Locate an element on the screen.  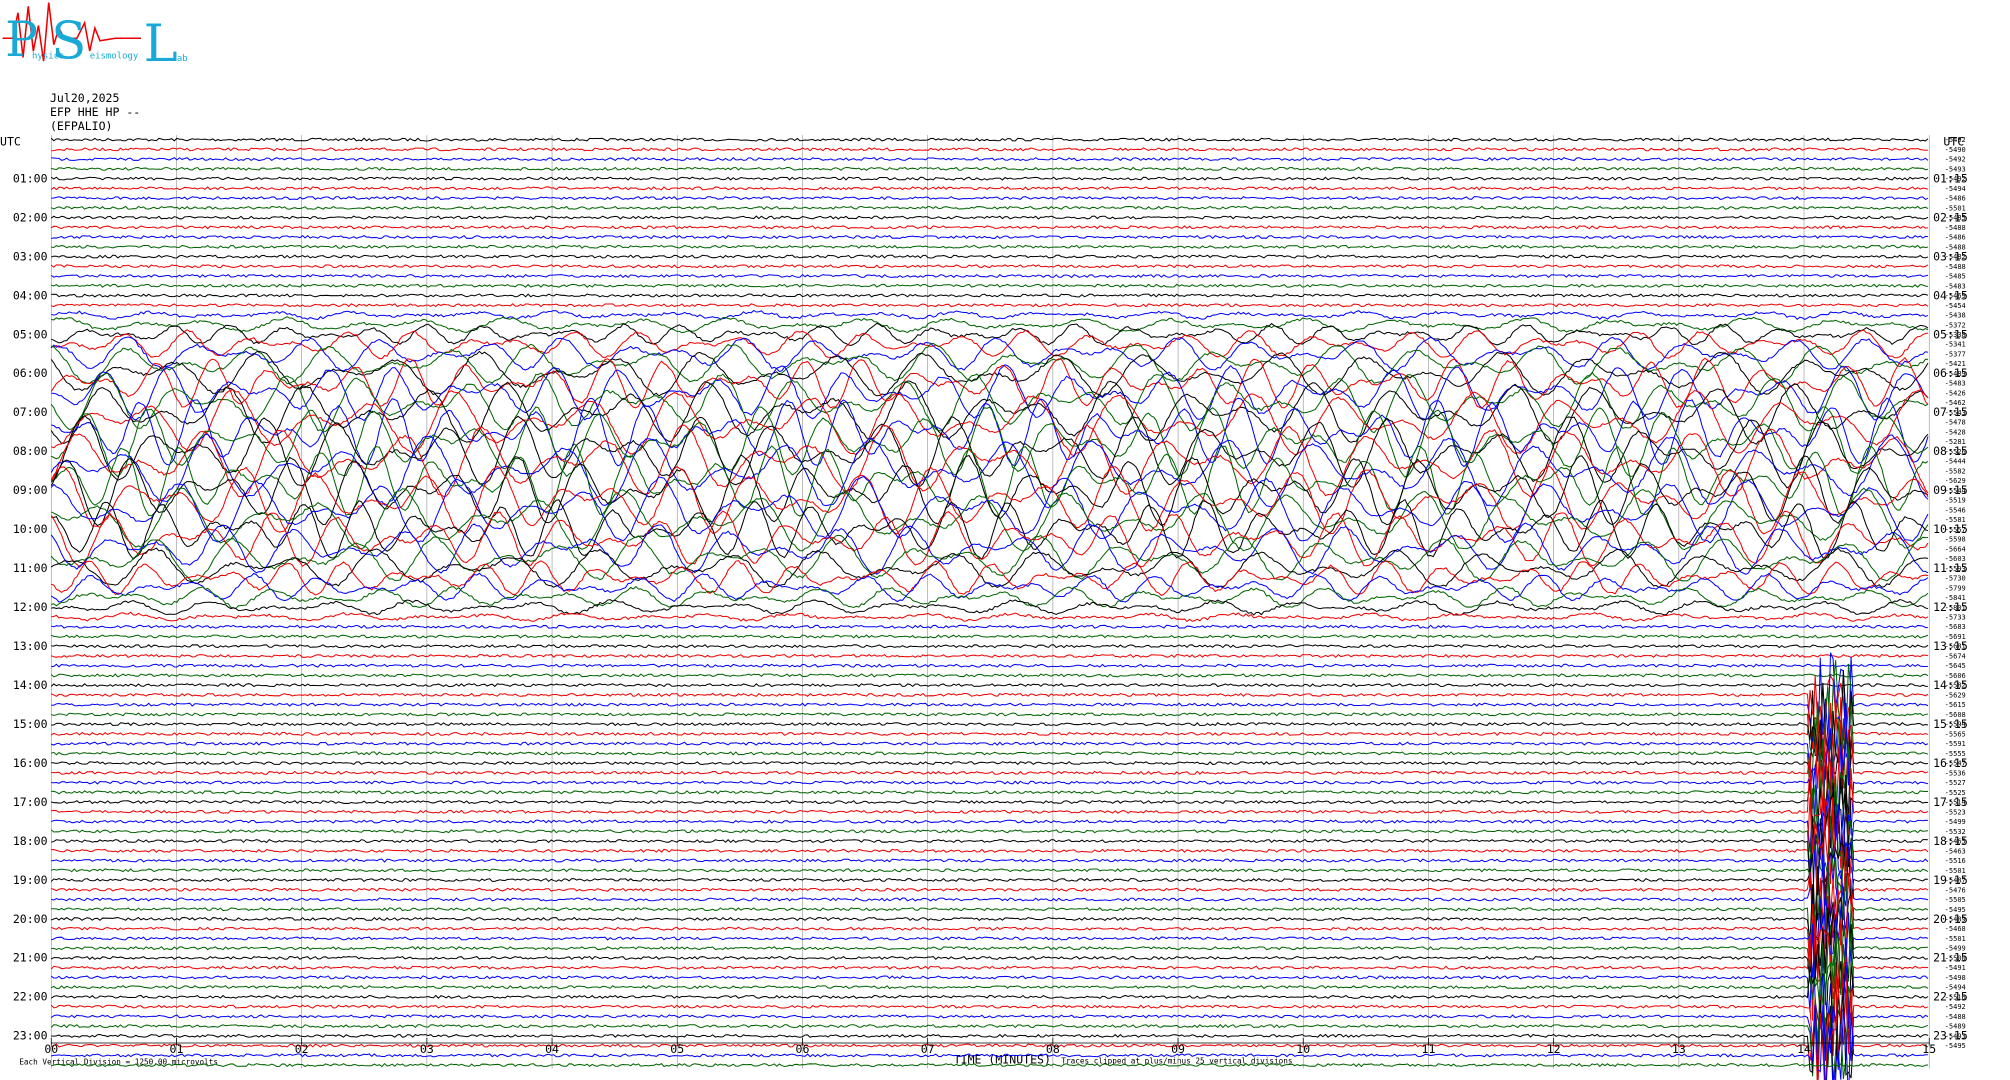
x-tick-label: 11 is located at coordinates (1429, 1049).